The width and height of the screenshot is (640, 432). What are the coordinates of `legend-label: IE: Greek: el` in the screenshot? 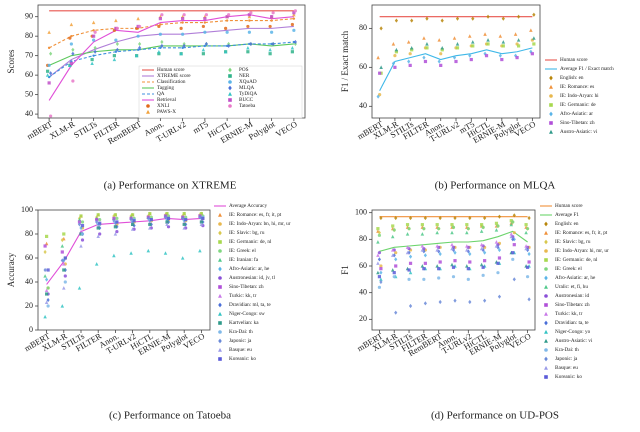 It's located at (242, 251).